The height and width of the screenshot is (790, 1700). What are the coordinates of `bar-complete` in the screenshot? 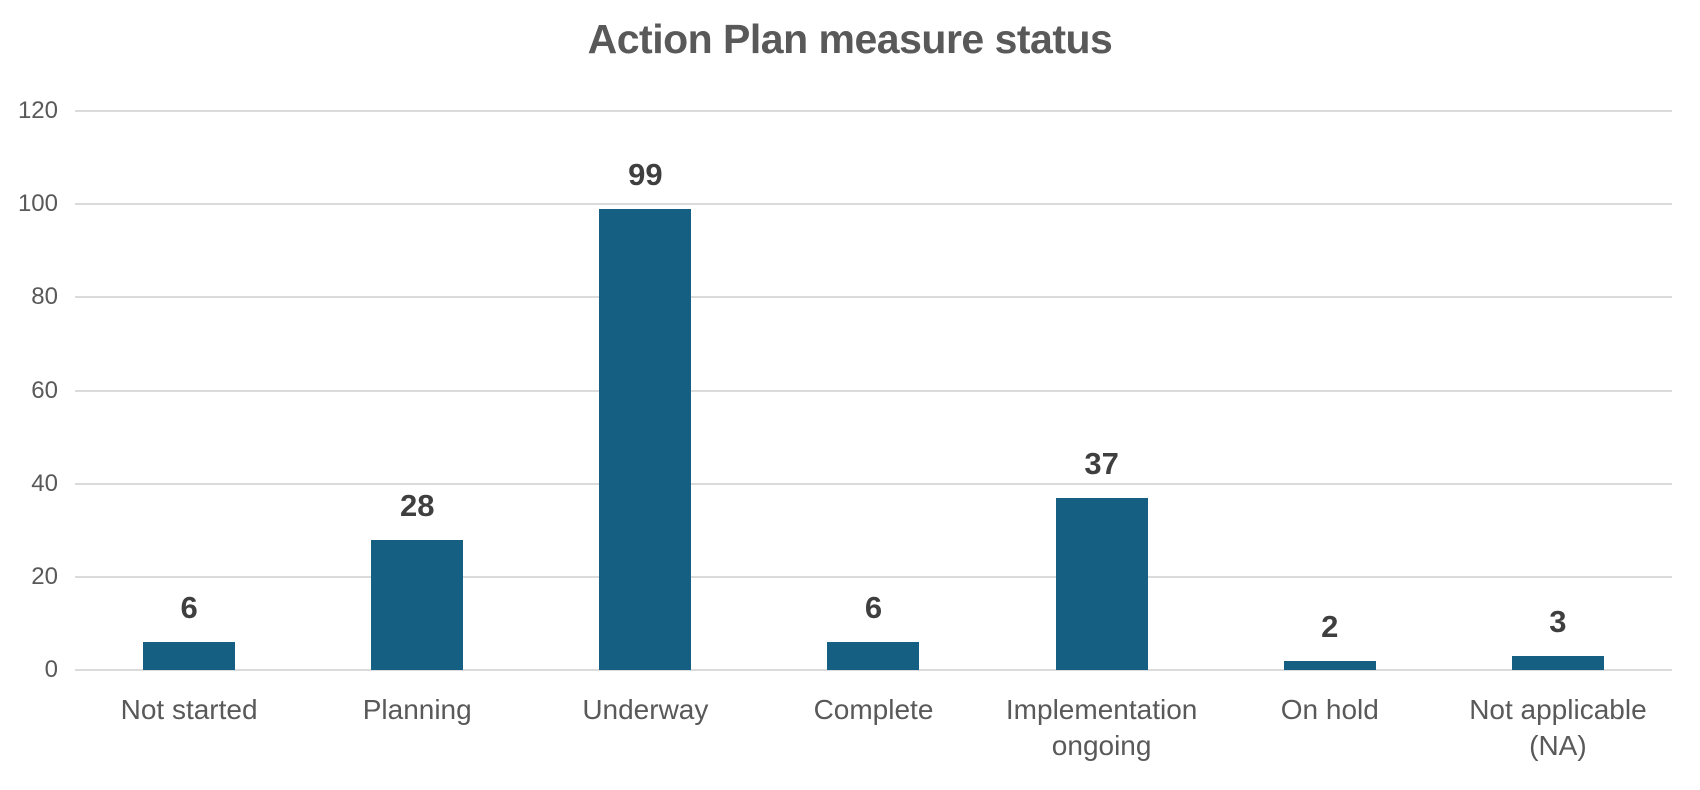 It's located at (873, 656).